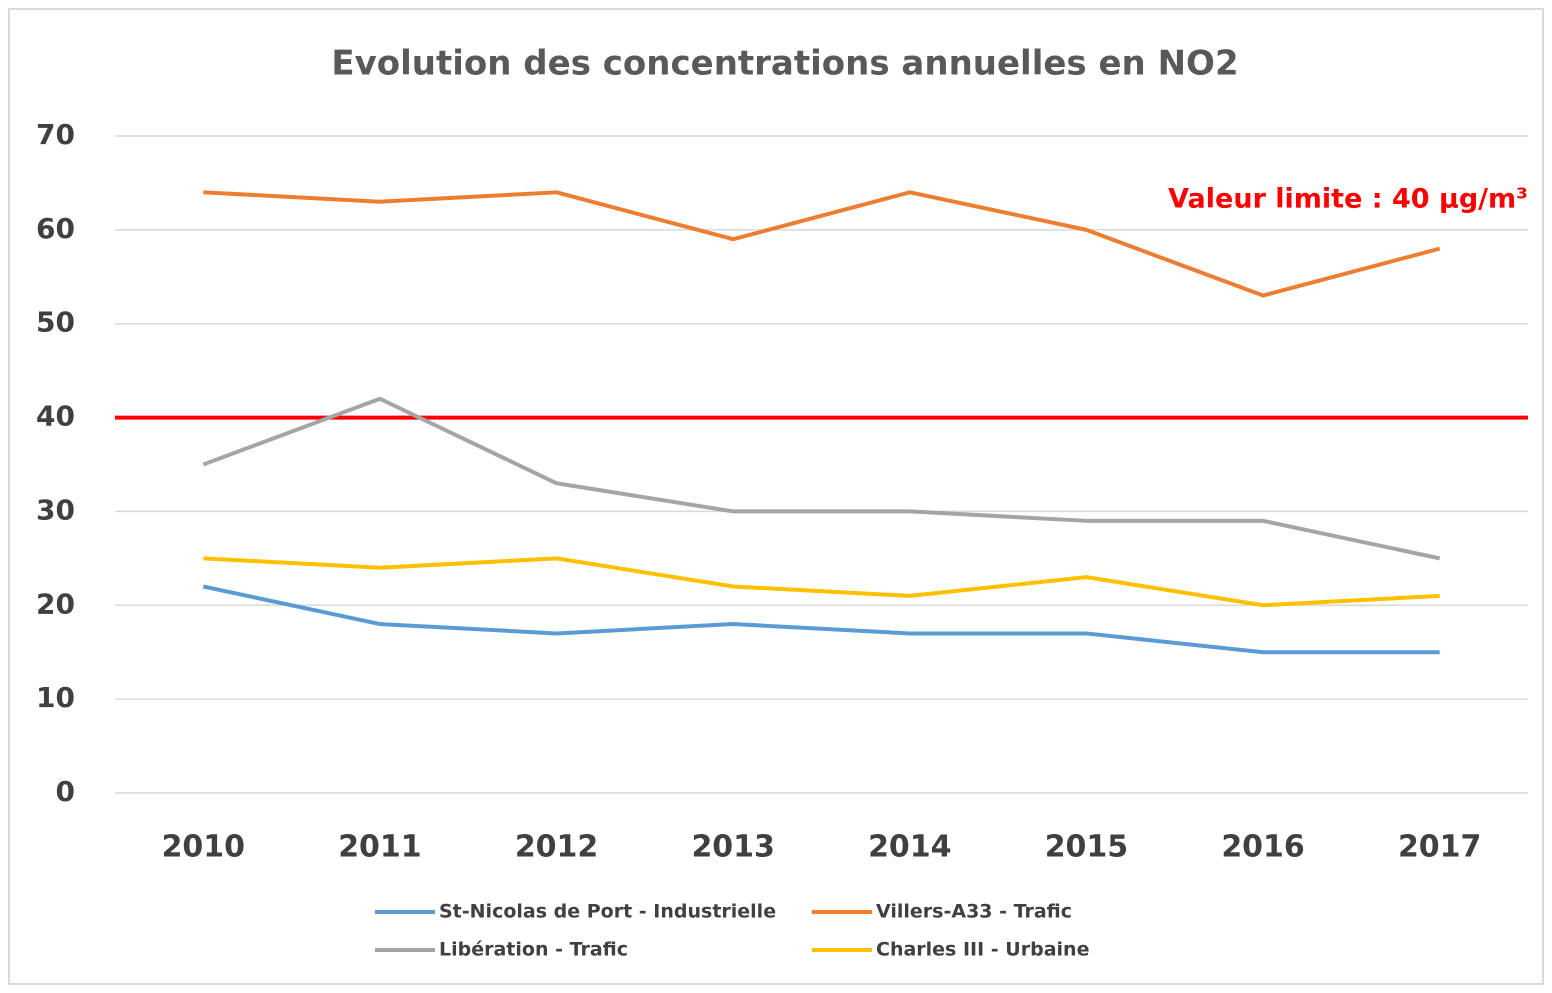 Image resolution: width=1552 pixels, height=993 pixels. Describe the element at coordinates (55, 228) in the screenshot. I see `y-tick-label: 60` at that location.